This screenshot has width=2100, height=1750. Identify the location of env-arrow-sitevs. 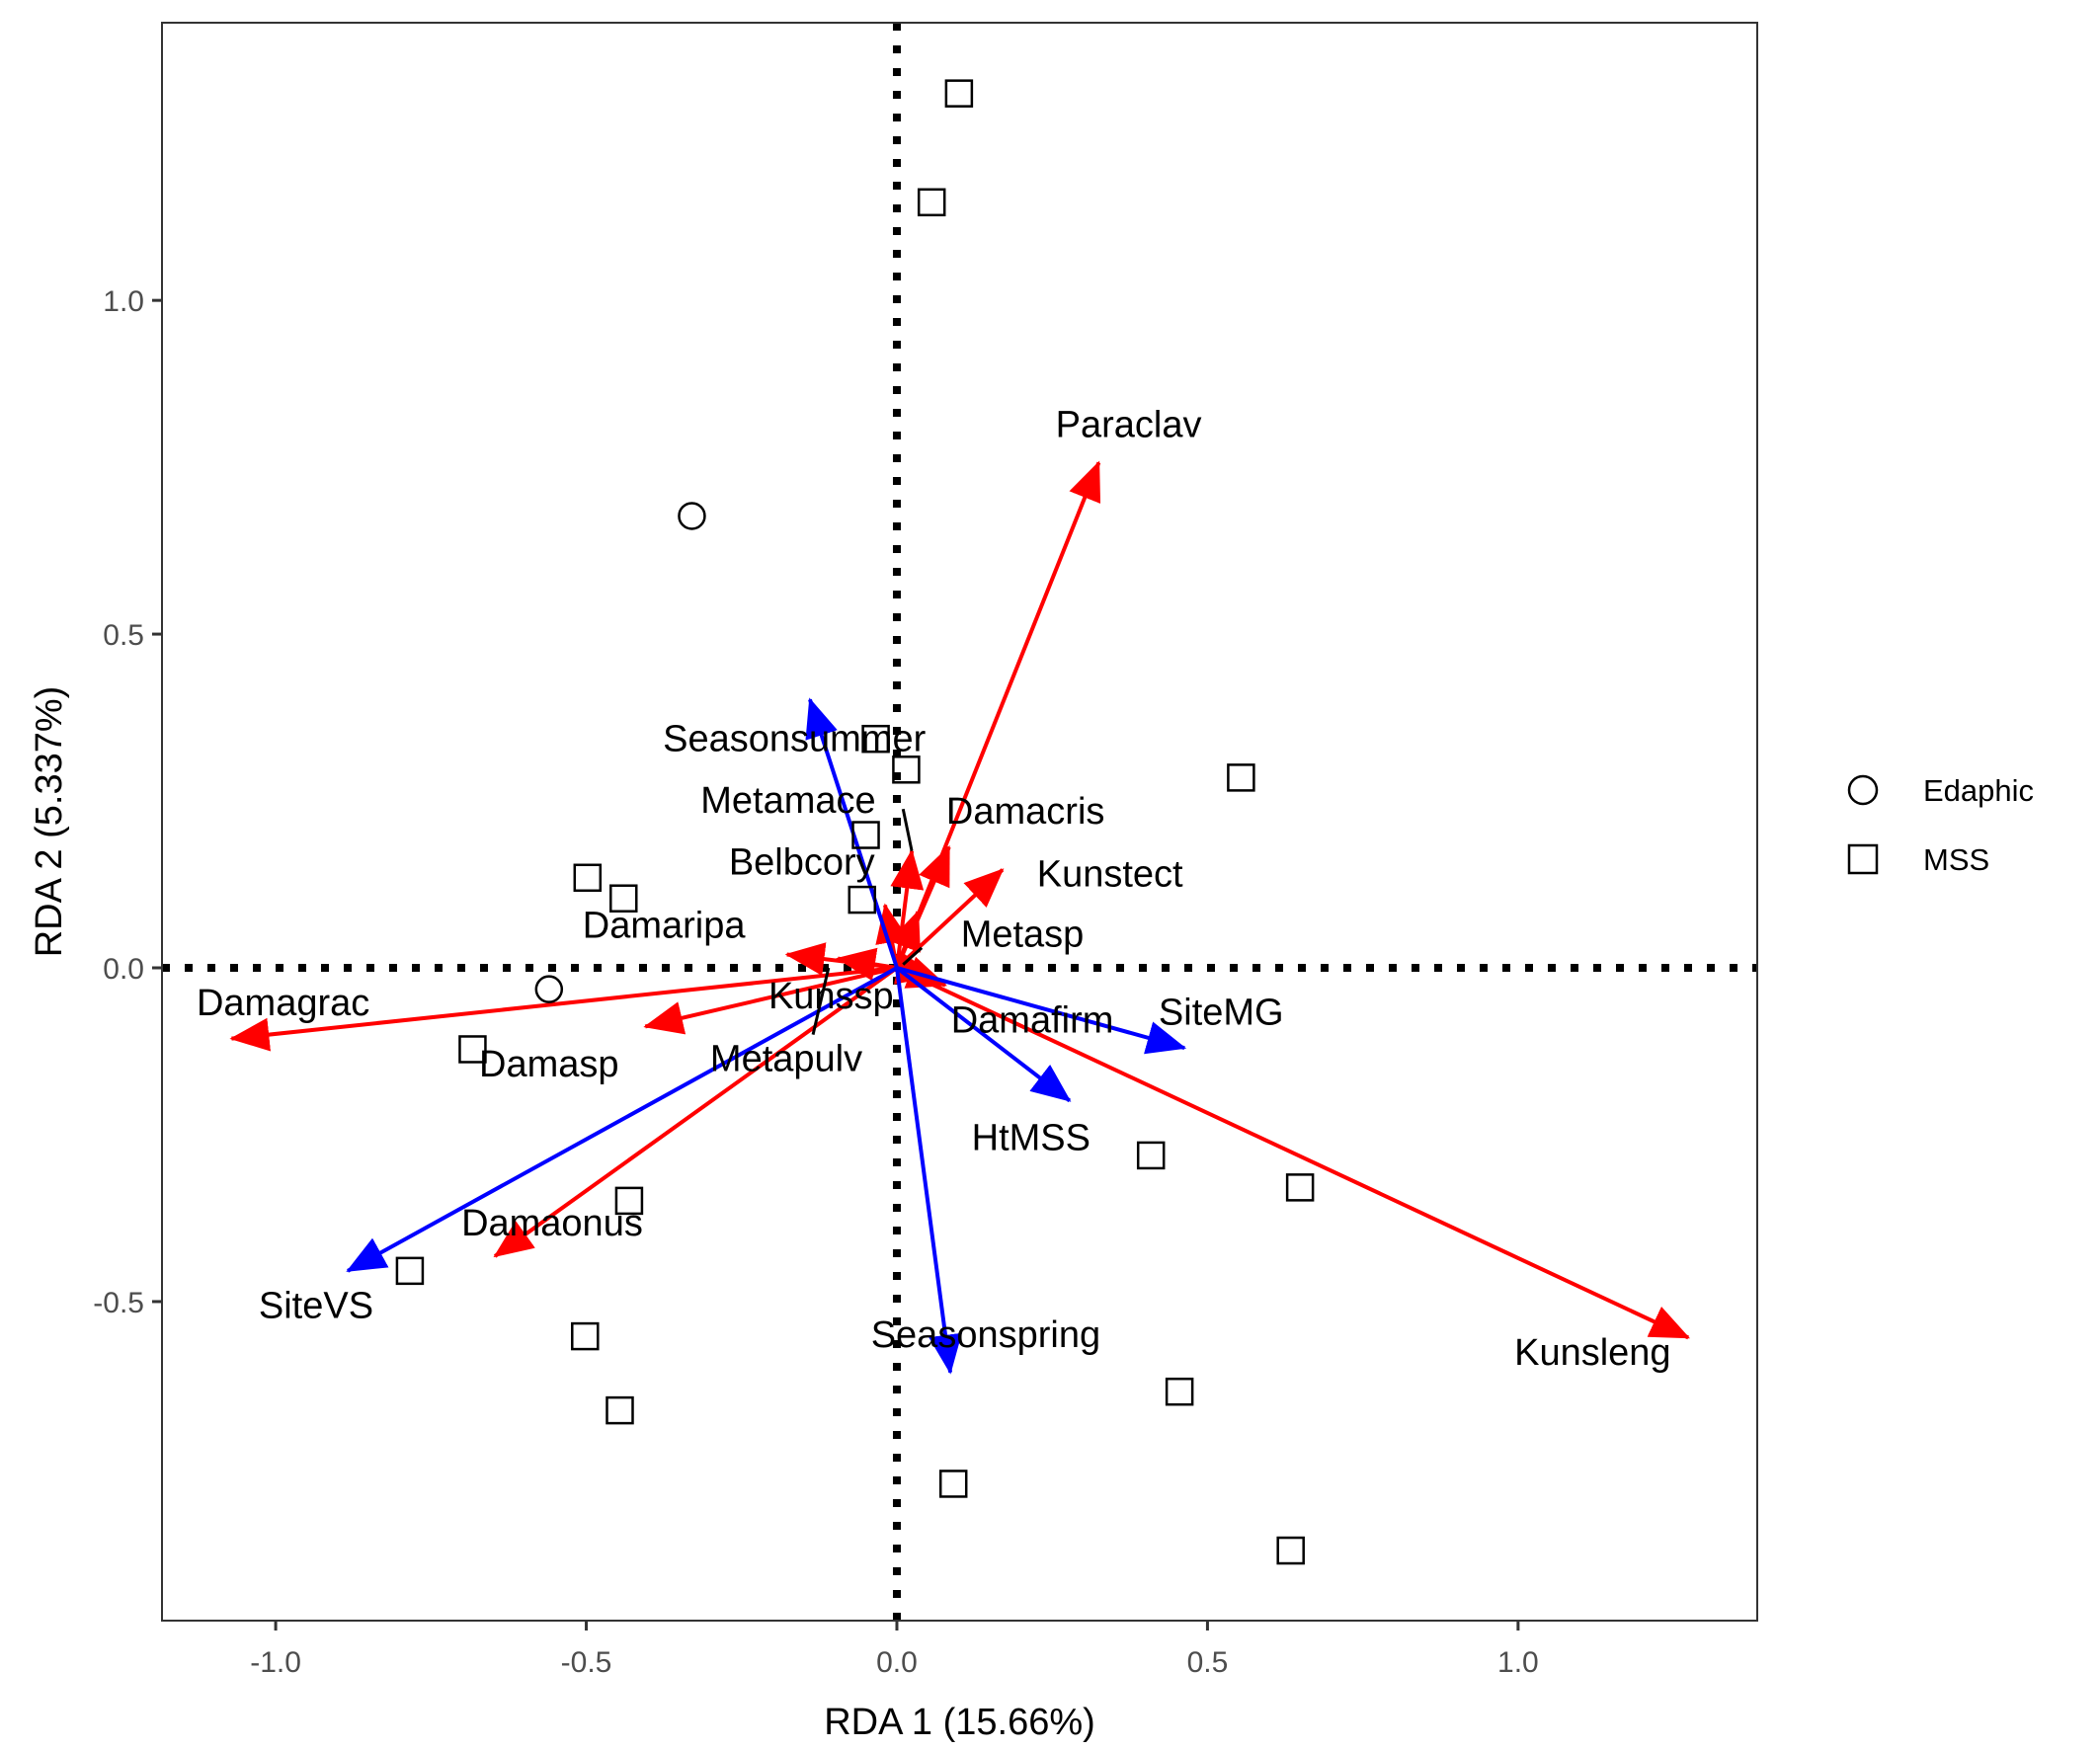
(622, 1120).